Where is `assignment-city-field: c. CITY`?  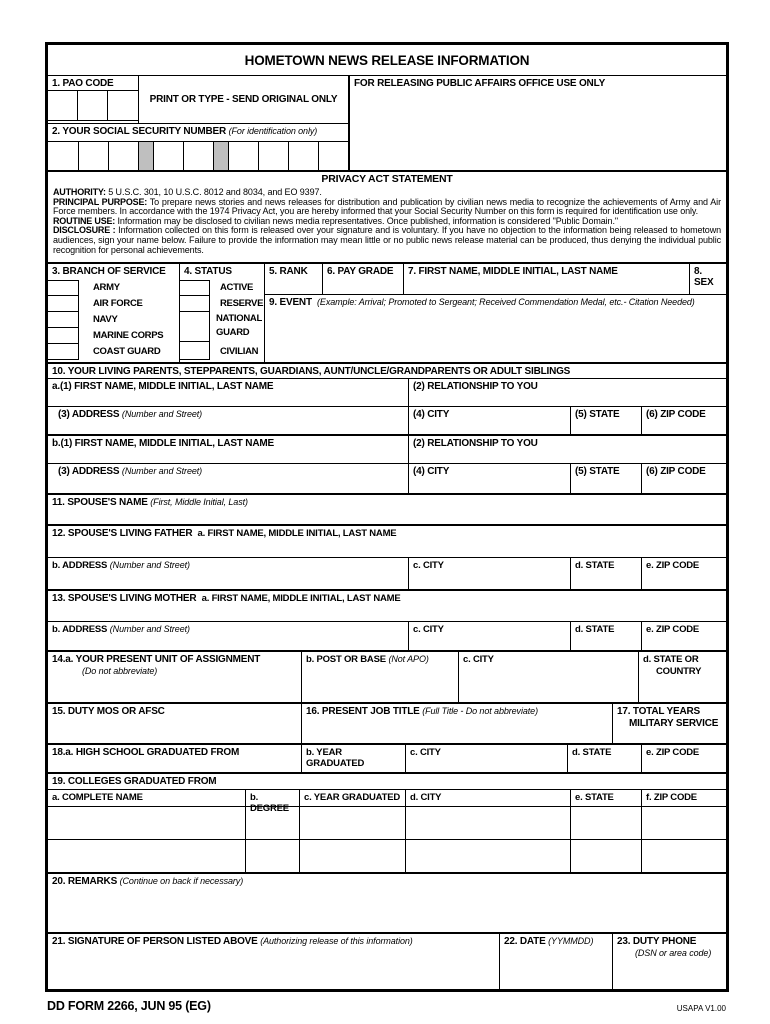 assignment-city-field: c. CITY is located at coordinates (548, 677).